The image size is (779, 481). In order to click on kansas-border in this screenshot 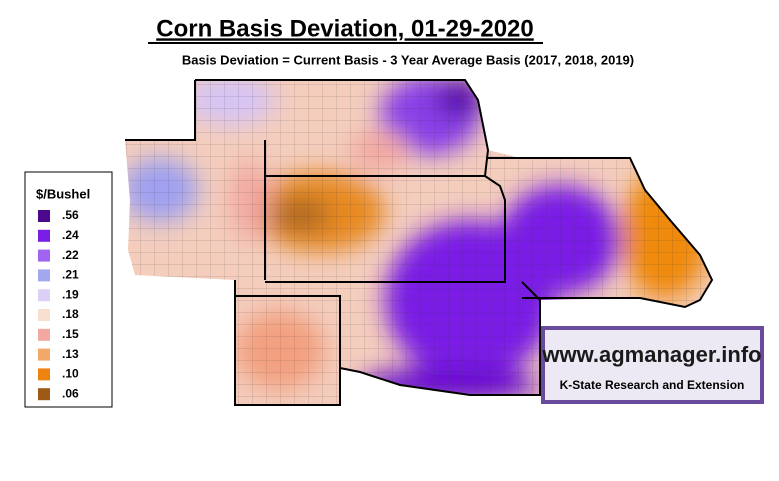, I will do `click(385, 229)`.